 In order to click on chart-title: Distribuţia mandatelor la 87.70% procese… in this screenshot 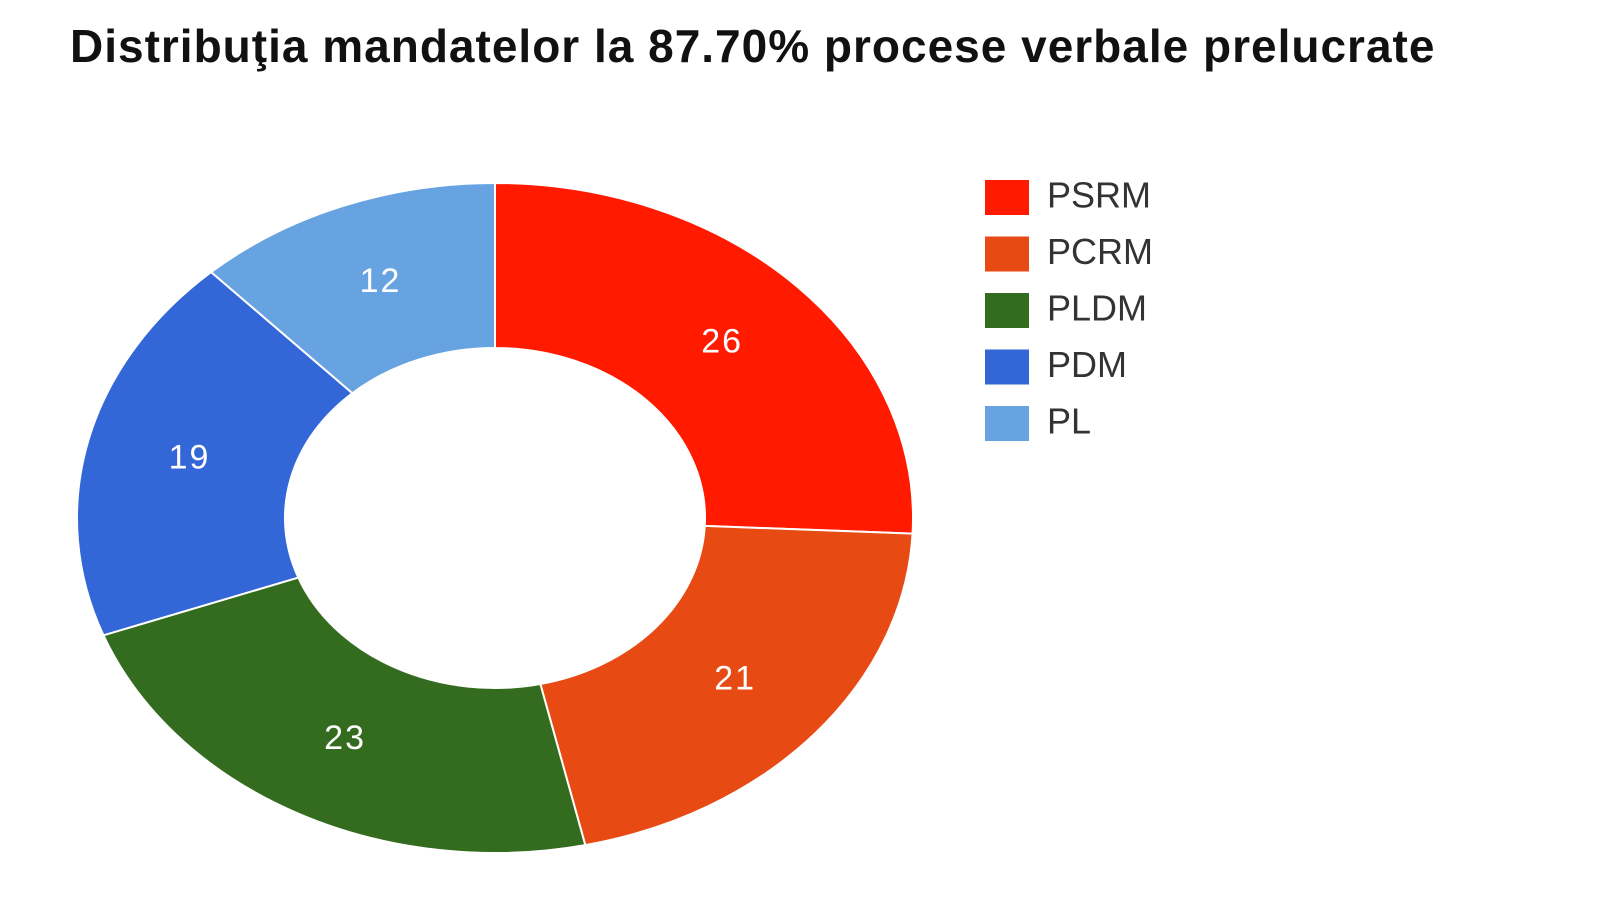, I will do `click(753, 46)`.